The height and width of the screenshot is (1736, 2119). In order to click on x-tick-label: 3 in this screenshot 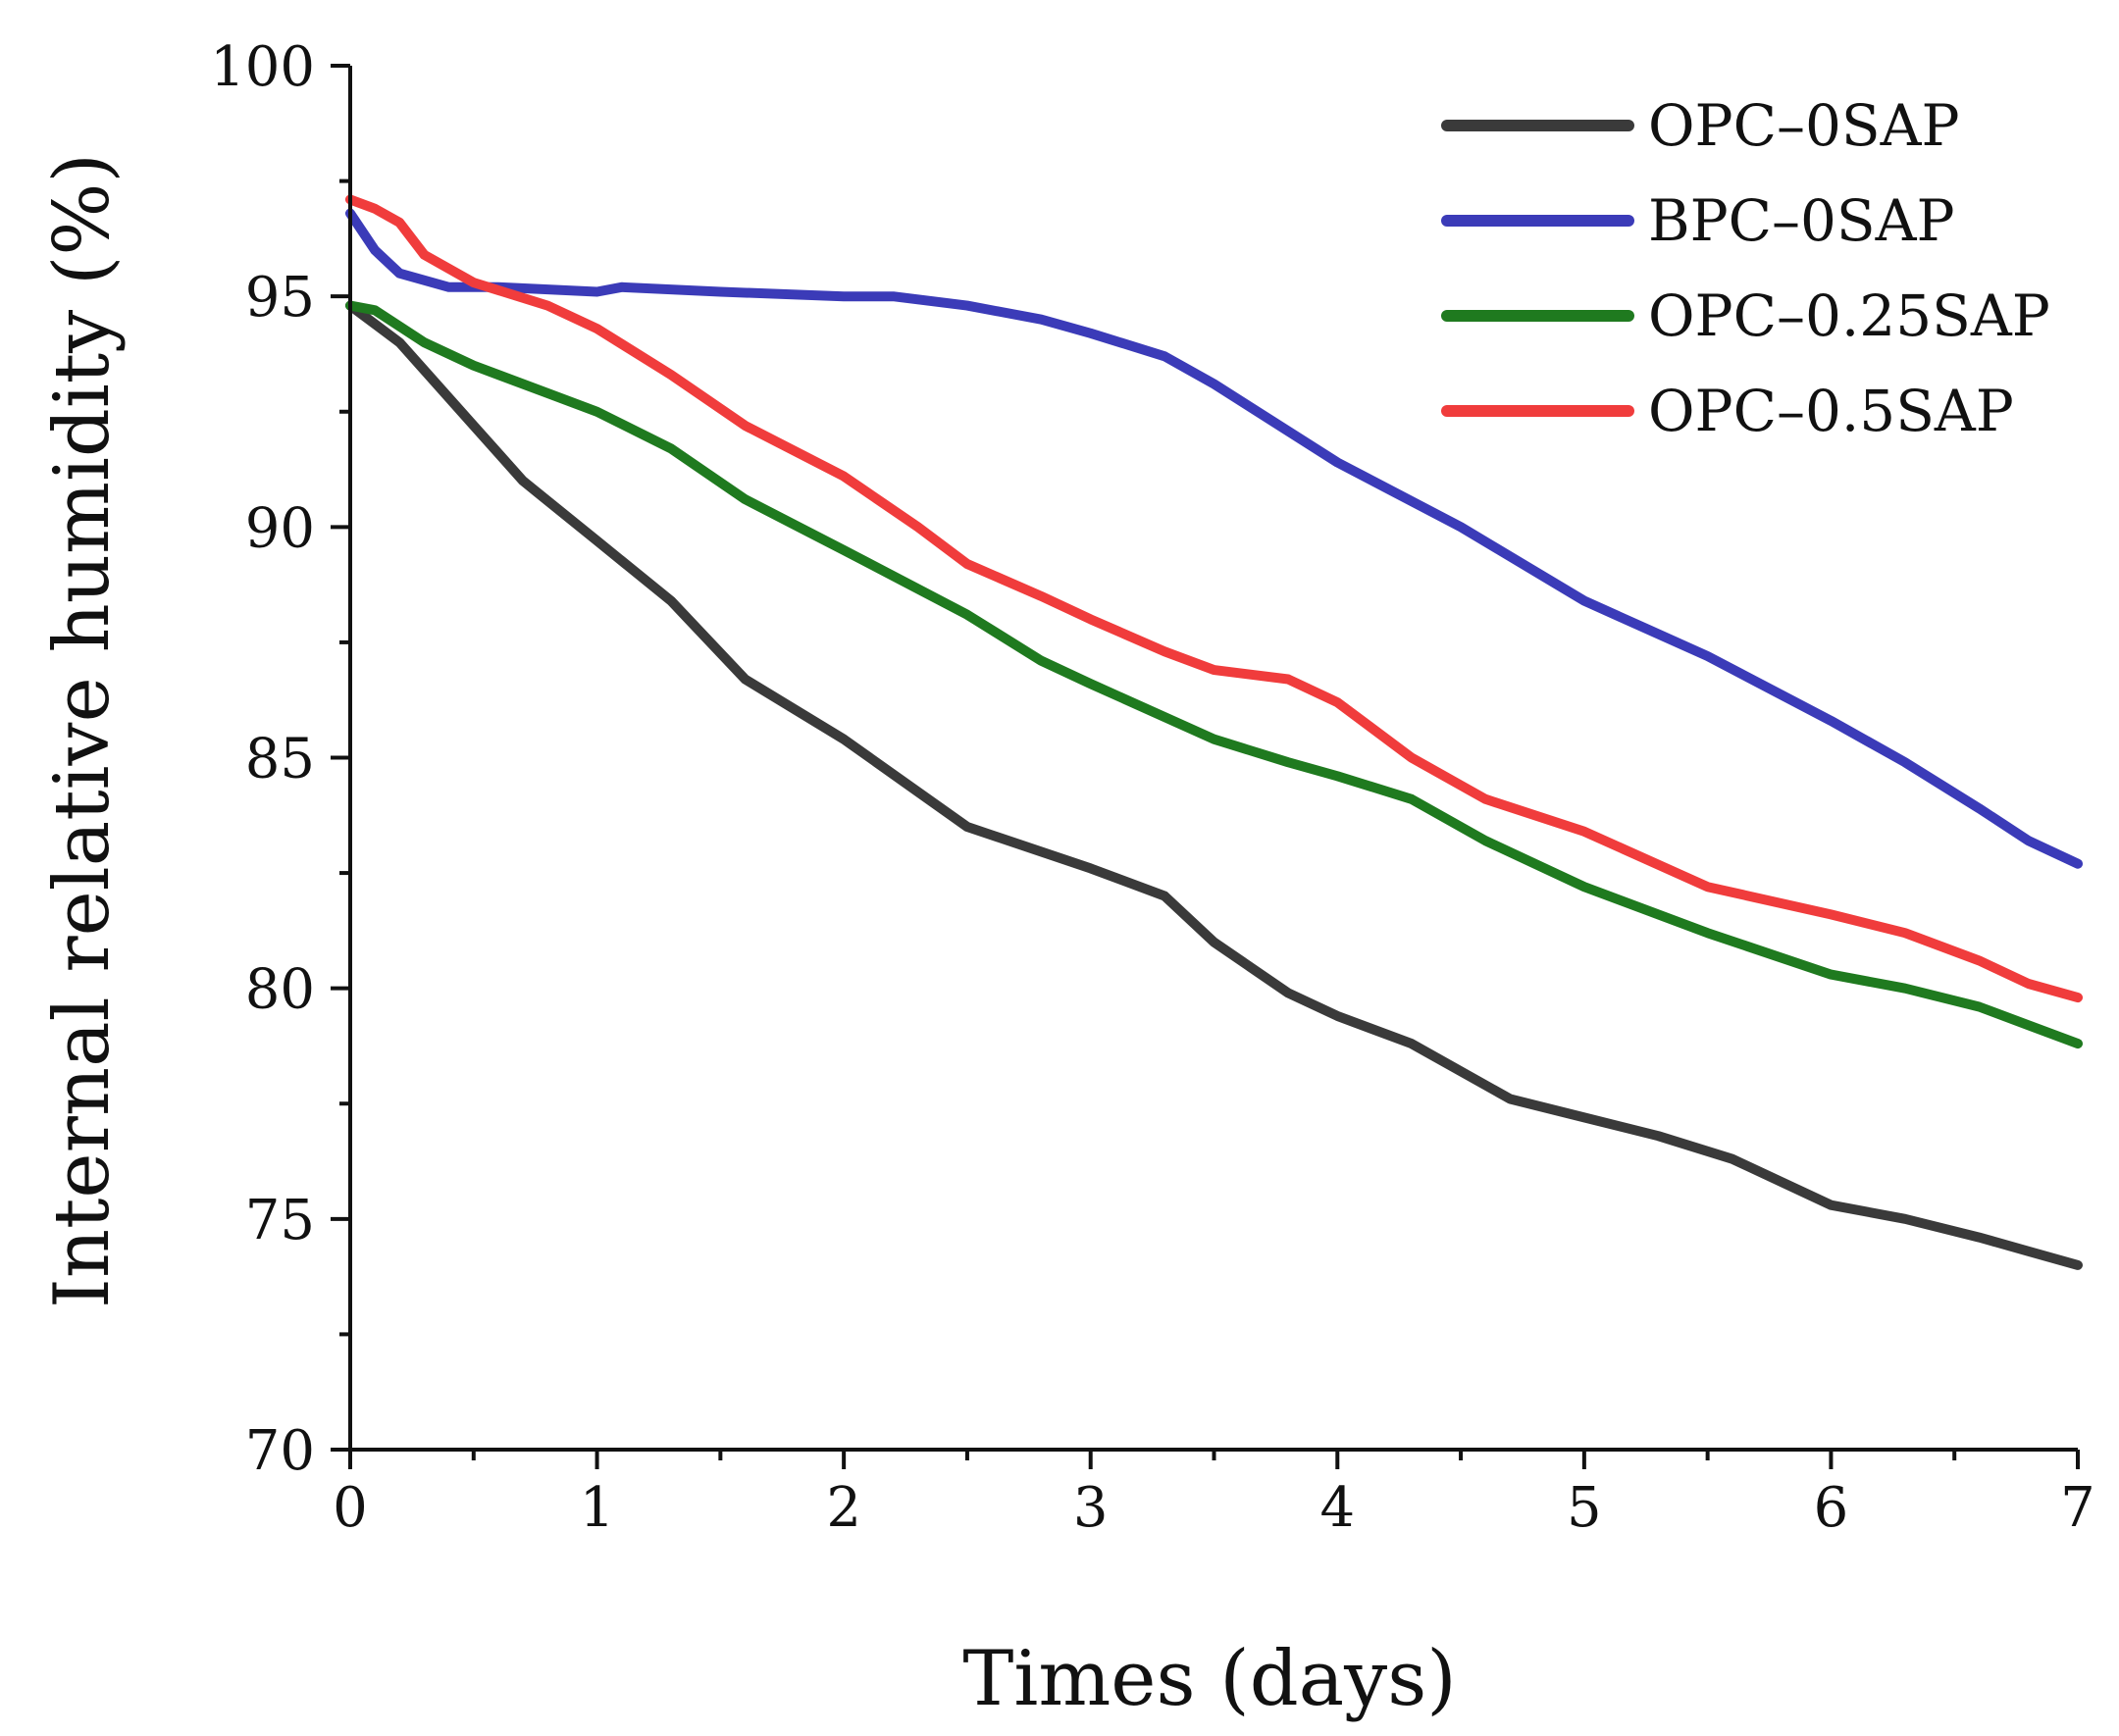, I will do `click(1091, 1508)`.